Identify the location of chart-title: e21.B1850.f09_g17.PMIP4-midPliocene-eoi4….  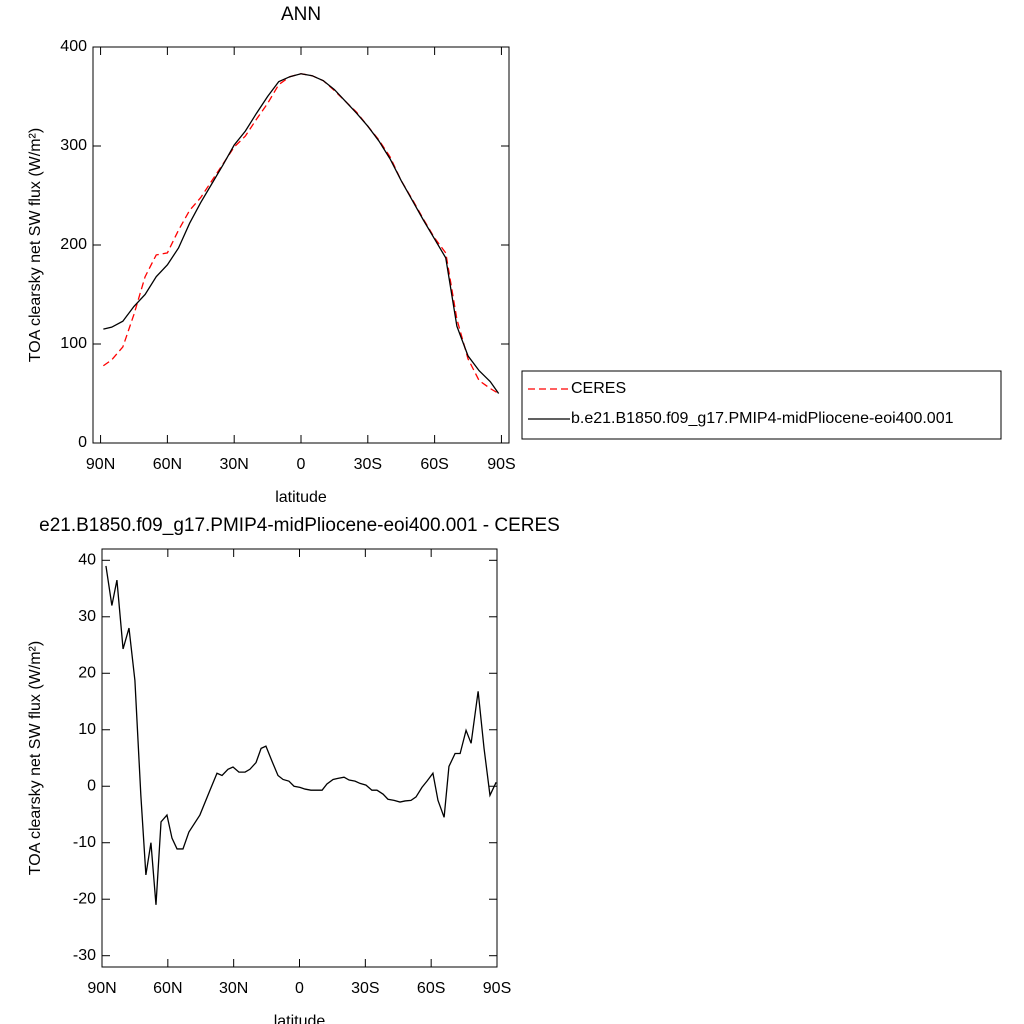
(299, 525).